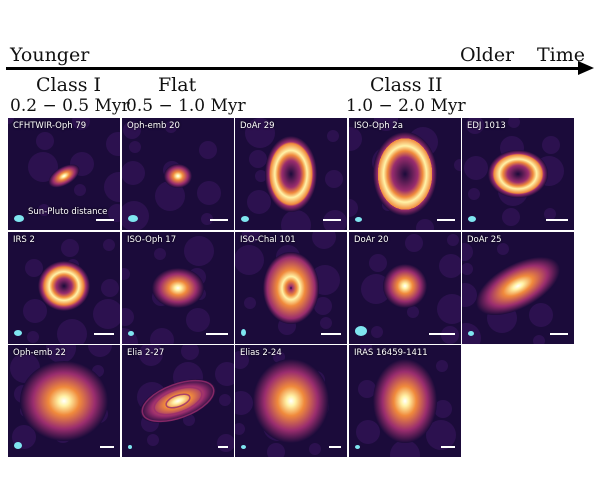  Describe the element at coordinates (268, 240) in the screenshot. I see `panel-label: ISO-Chal 101` at that location.